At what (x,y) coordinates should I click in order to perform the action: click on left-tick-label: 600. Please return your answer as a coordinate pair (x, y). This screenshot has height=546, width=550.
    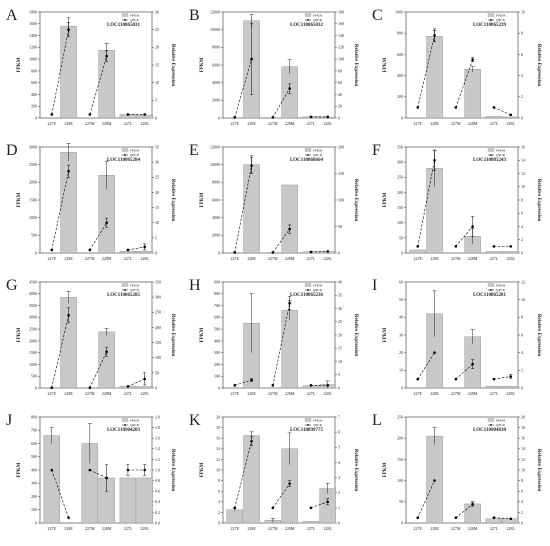
    Looking at the image, I should click on (400, 54).